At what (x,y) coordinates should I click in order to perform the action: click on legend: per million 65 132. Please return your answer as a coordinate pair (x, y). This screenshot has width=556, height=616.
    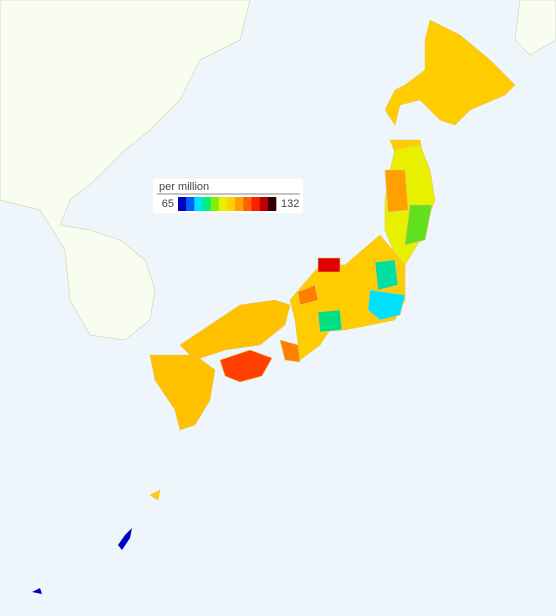
    Looking at the image, I should click on (228, 196).